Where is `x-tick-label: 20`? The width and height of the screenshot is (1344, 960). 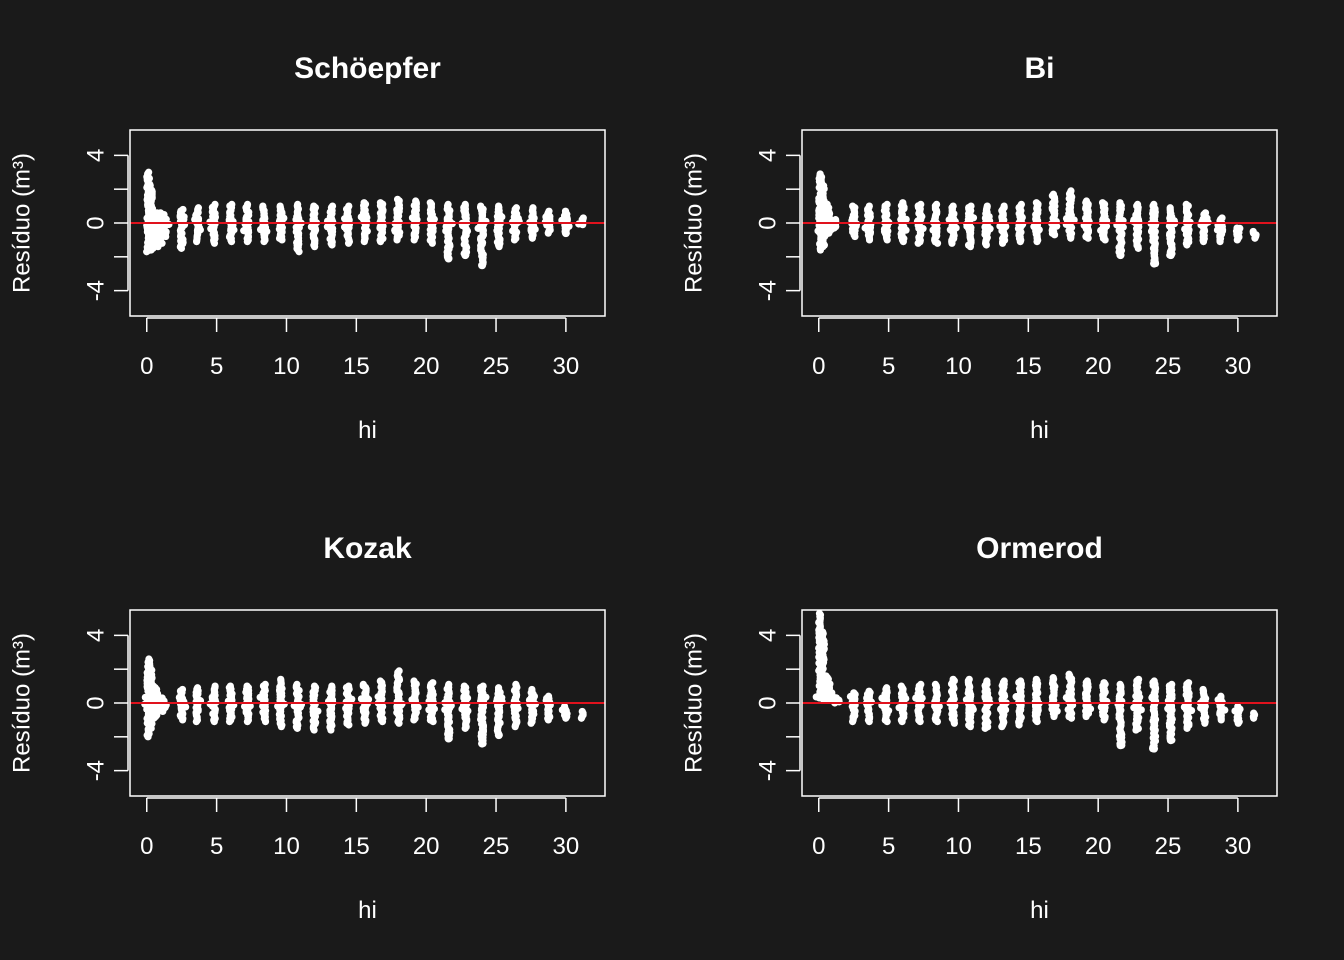 x-tick-label: 20 is located at coordinates (426, 366).